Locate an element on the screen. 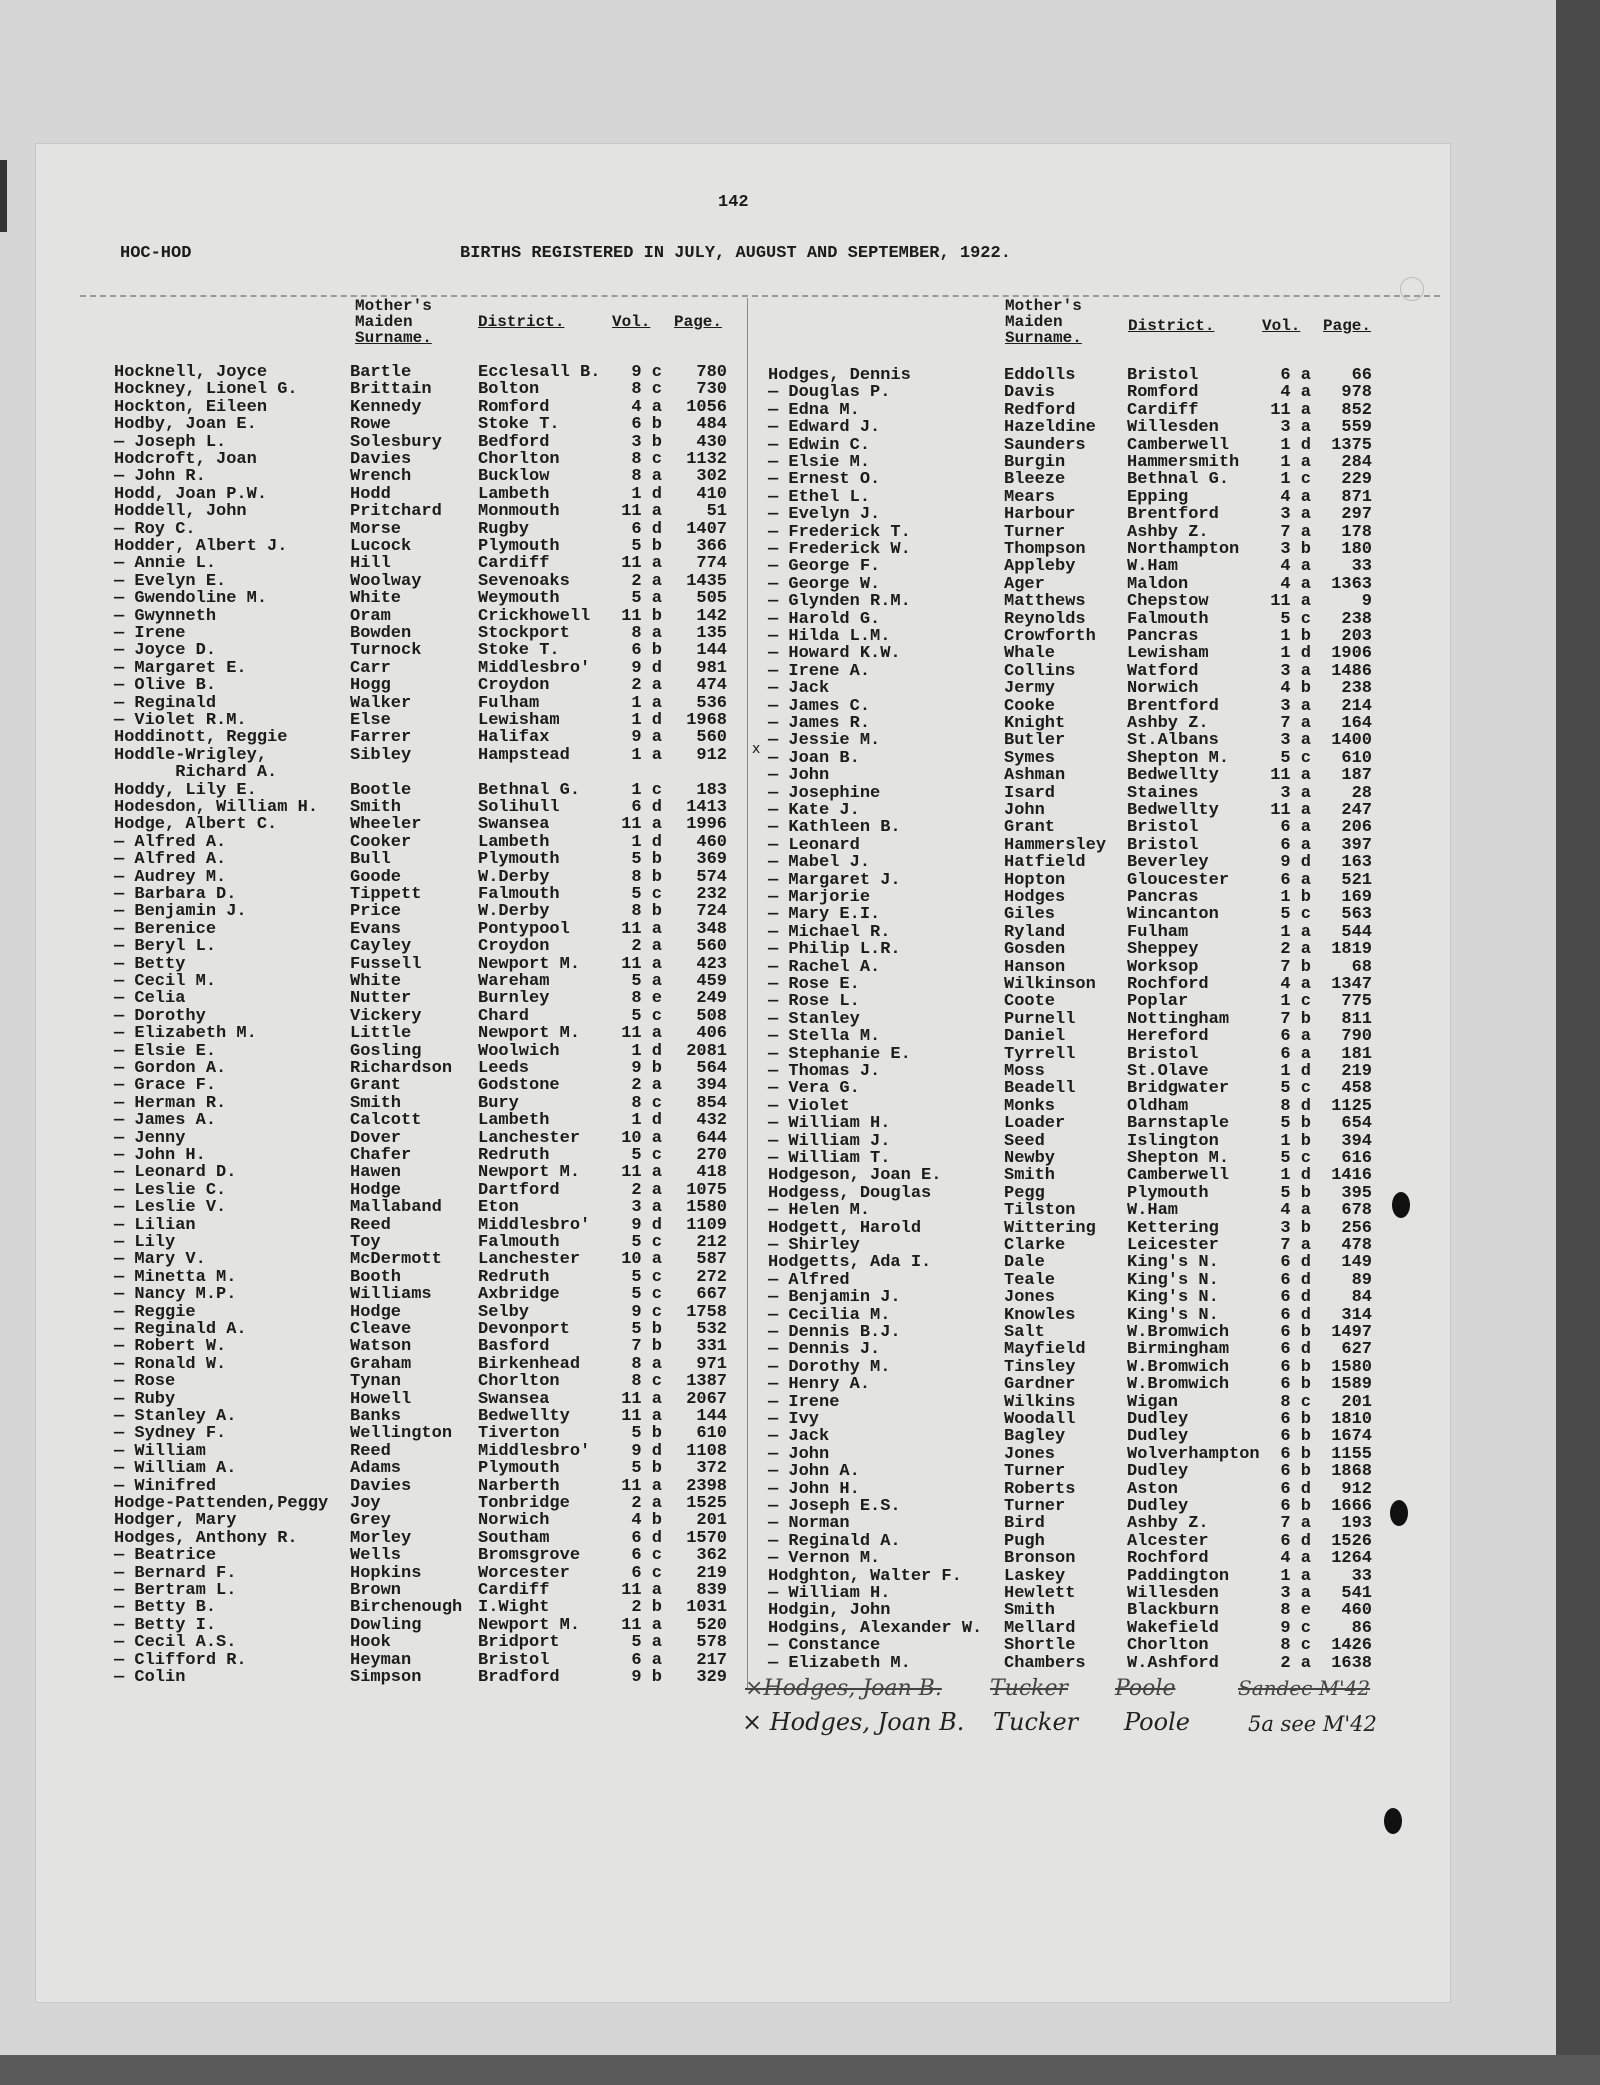 Image resolution: width=1600 pixels, height=2085 pixels. entry-district: Croydon is located at coordinates (514, 686).